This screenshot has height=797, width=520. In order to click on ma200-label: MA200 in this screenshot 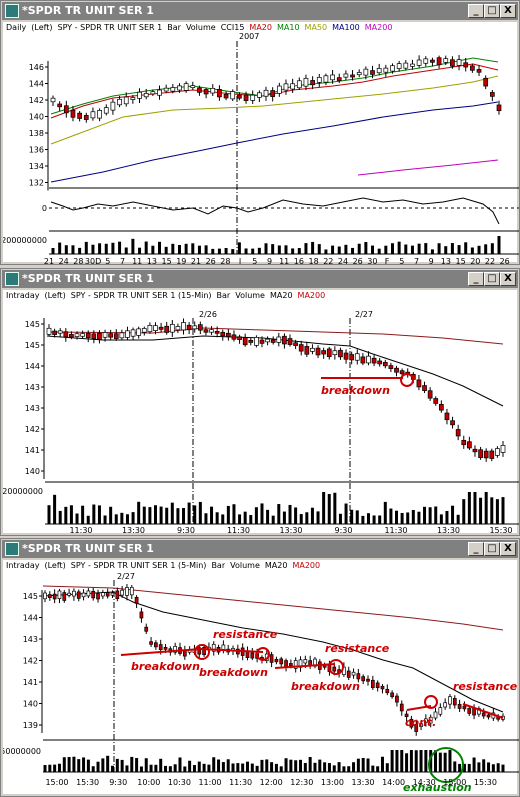, I will do `click(378, 27)`.